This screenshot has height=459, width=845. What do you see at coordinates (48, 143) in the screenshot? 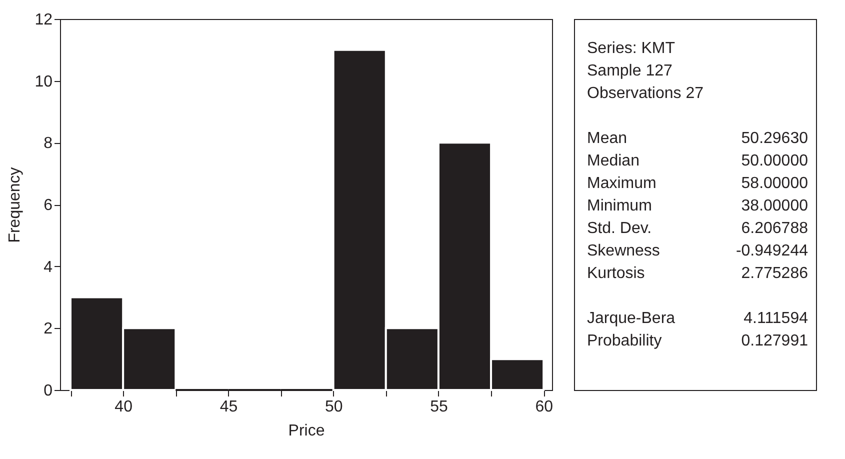
I see `y-tick-label: 8` at bounding box center [48, 143].